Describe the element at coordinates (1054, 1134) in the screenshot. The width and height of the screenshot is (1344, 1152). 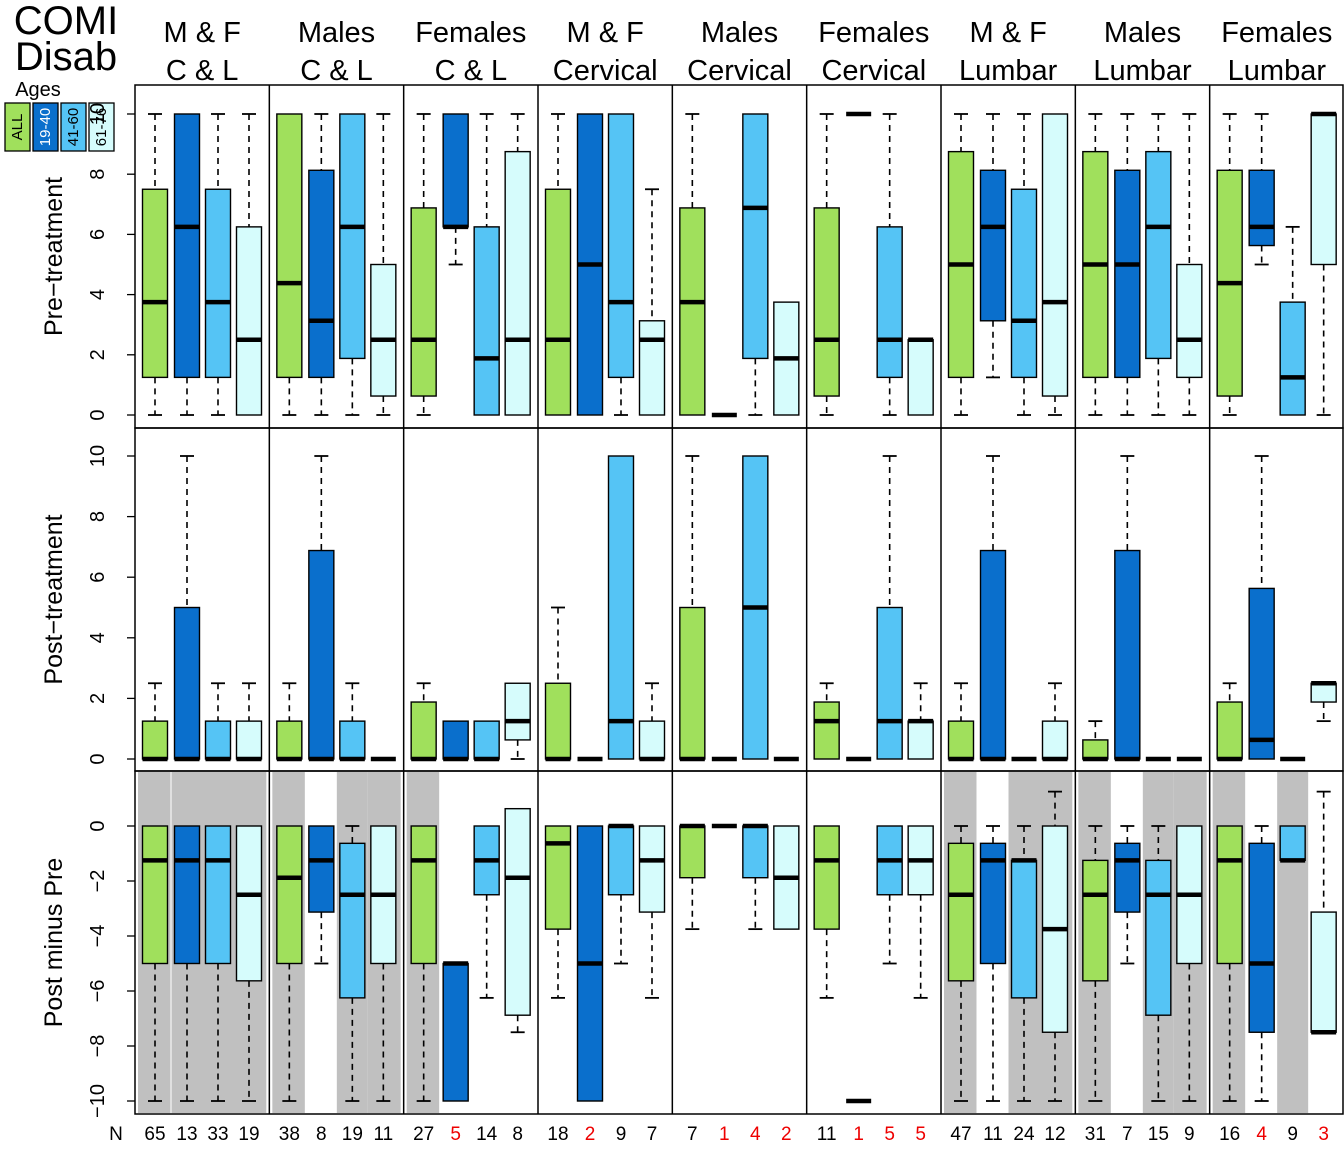
I see `n-value: 12` at that location.